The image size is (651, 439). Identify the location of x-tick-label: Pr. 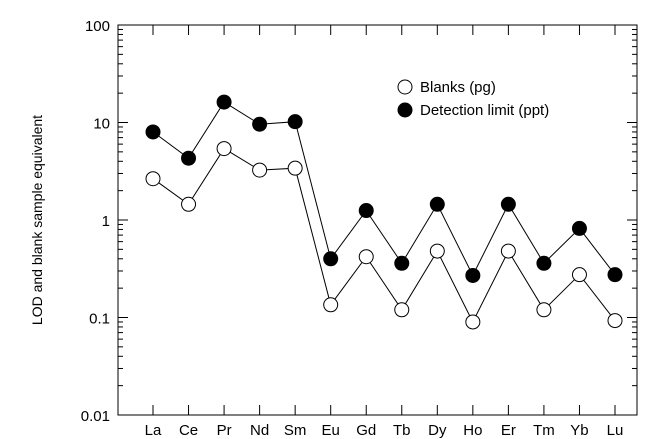
(224, 430).